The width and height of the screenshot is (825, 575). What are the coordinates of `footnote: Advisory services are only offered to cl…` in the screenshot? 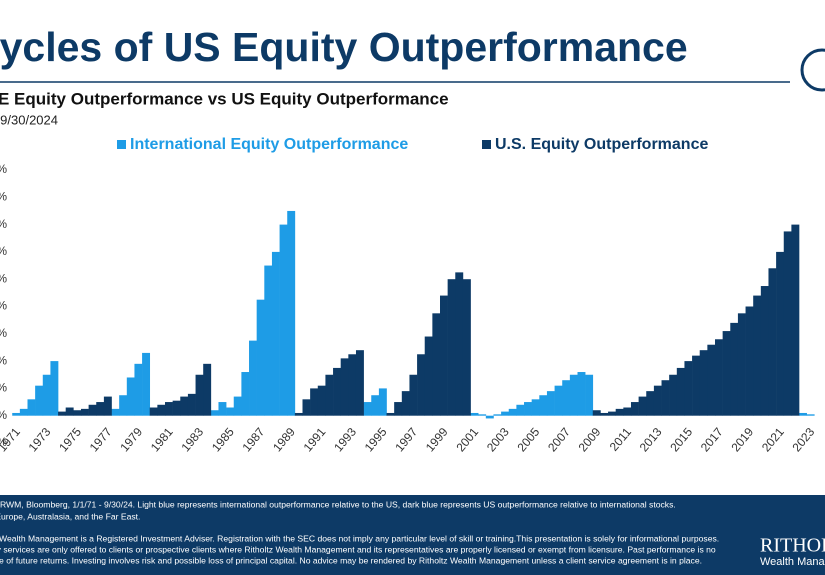 It's located at (358, 549).